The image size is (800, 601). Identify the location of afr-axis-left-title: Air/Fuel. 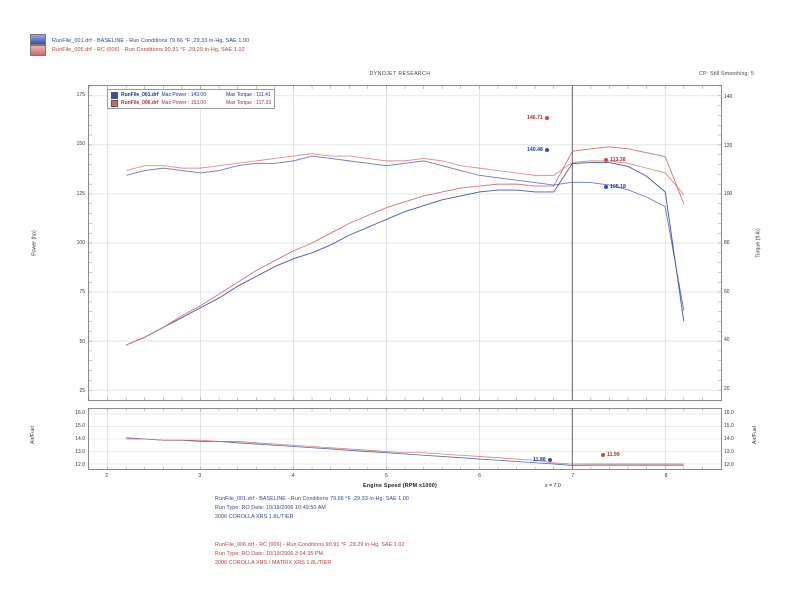
(32, 435).